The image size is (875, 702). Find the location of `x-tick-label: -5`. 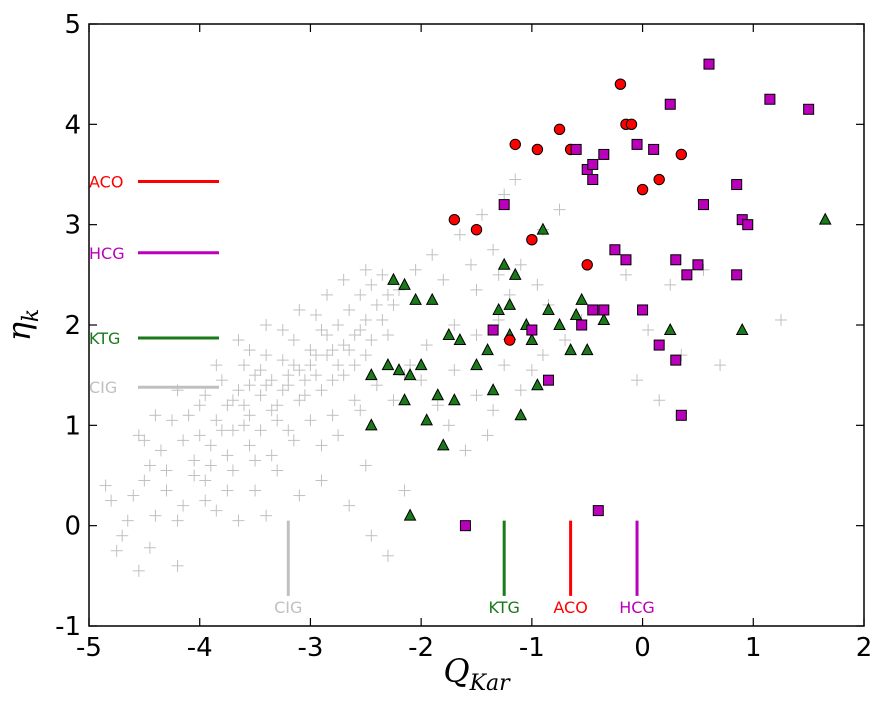

x-tick-label: -5 is located at coordinates (89, 648).